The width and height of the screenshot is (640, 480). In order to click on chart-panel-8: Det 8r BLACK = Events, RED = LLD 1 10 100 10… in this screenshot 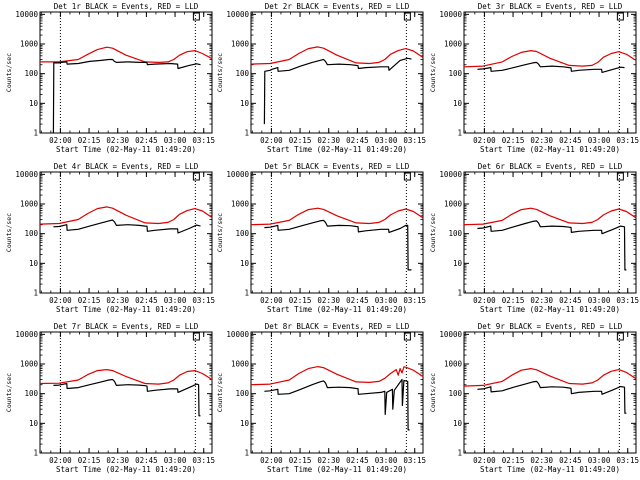, I will do `click(321, 398)`.